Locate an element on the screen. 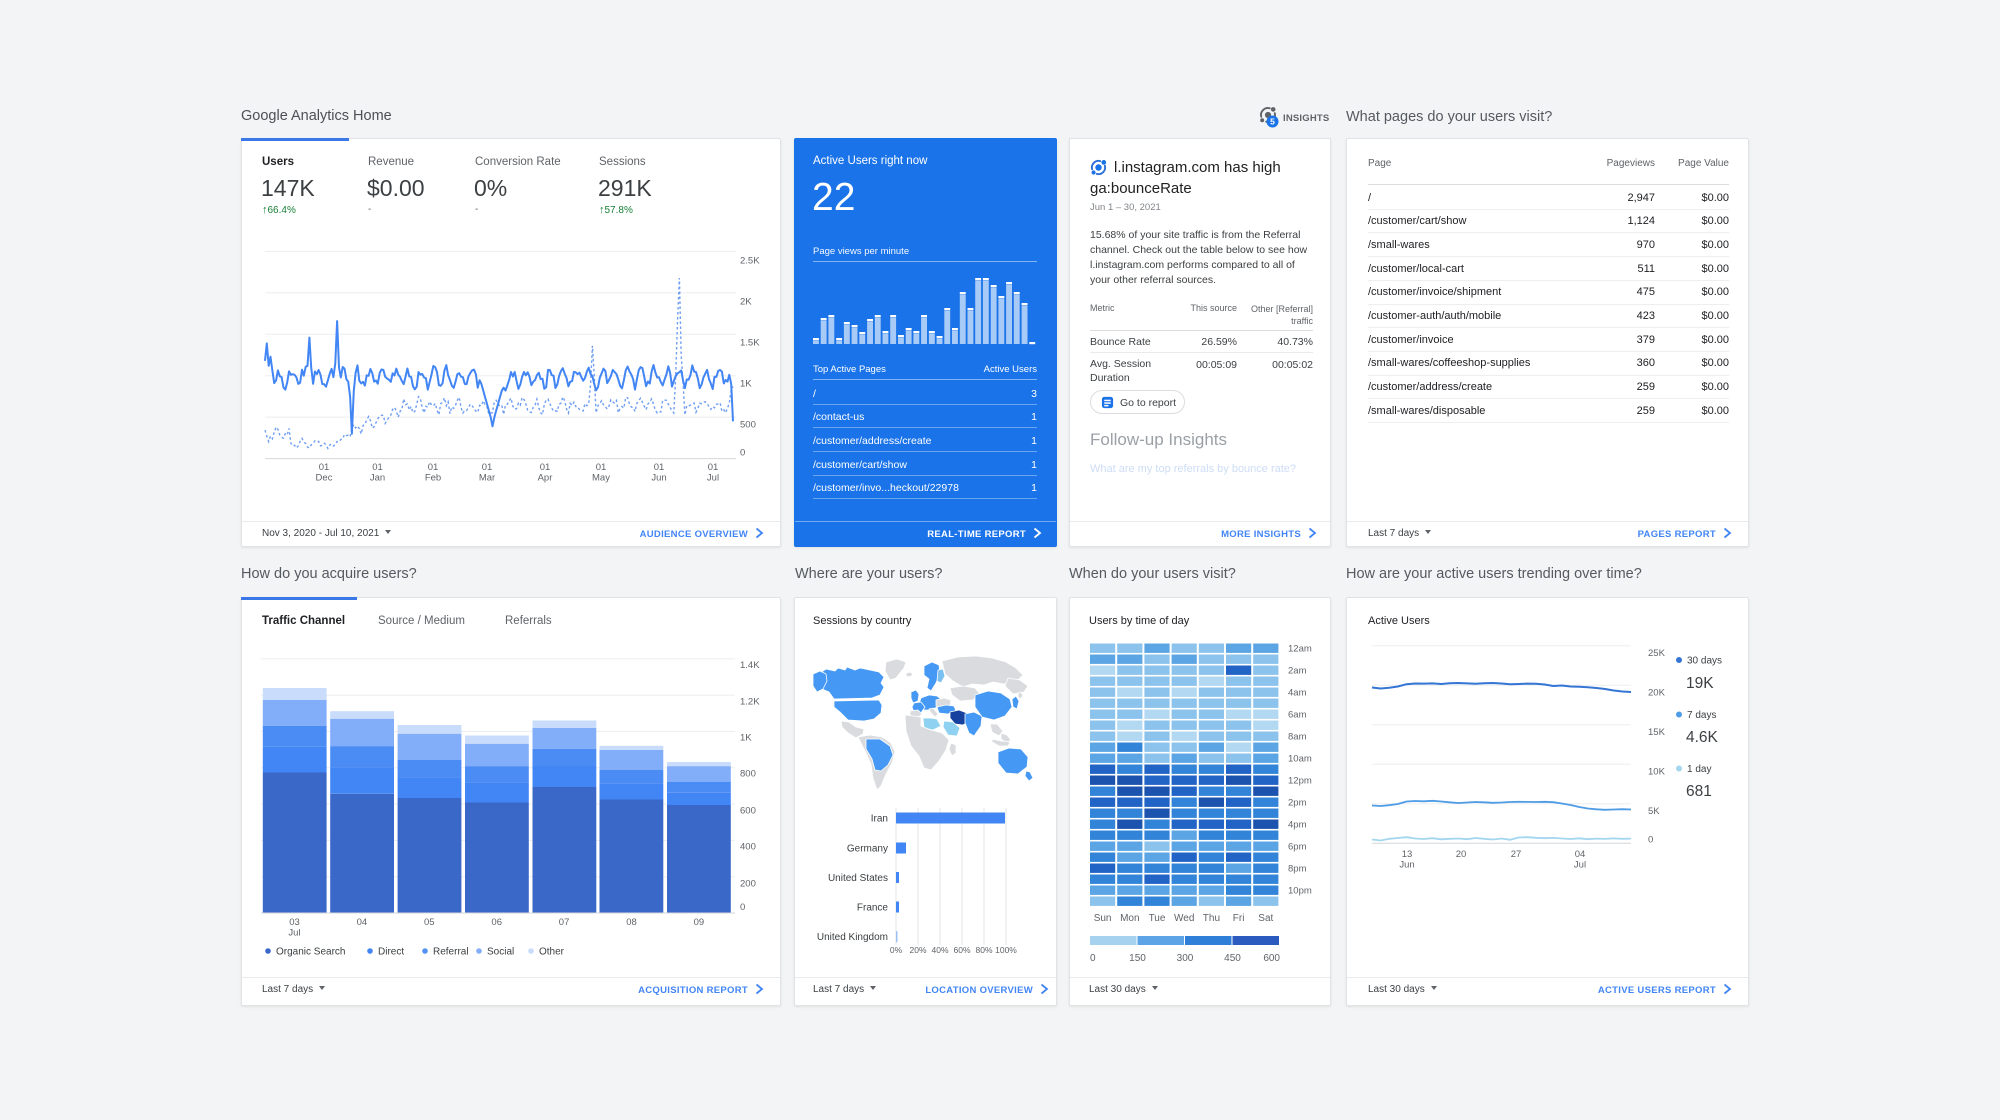  svg-text: United States is located at coordinates (858, 878).